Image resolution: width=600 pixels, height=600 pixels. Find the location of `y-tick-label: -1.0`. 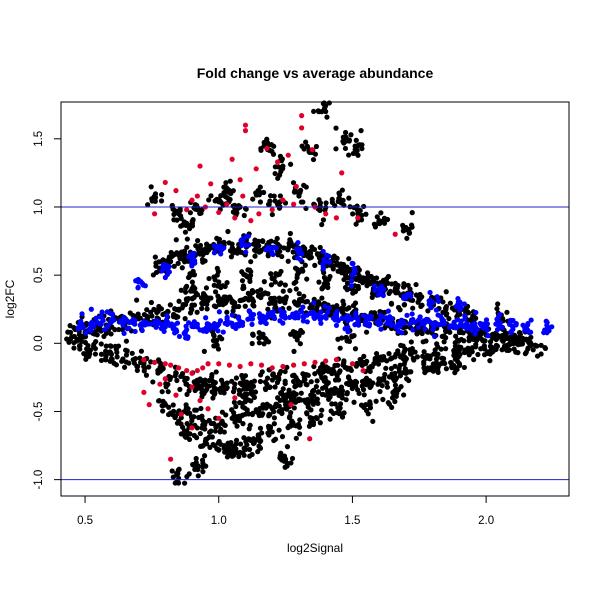

y-tick-label: -1.0 is located at coordinates (39, 480).